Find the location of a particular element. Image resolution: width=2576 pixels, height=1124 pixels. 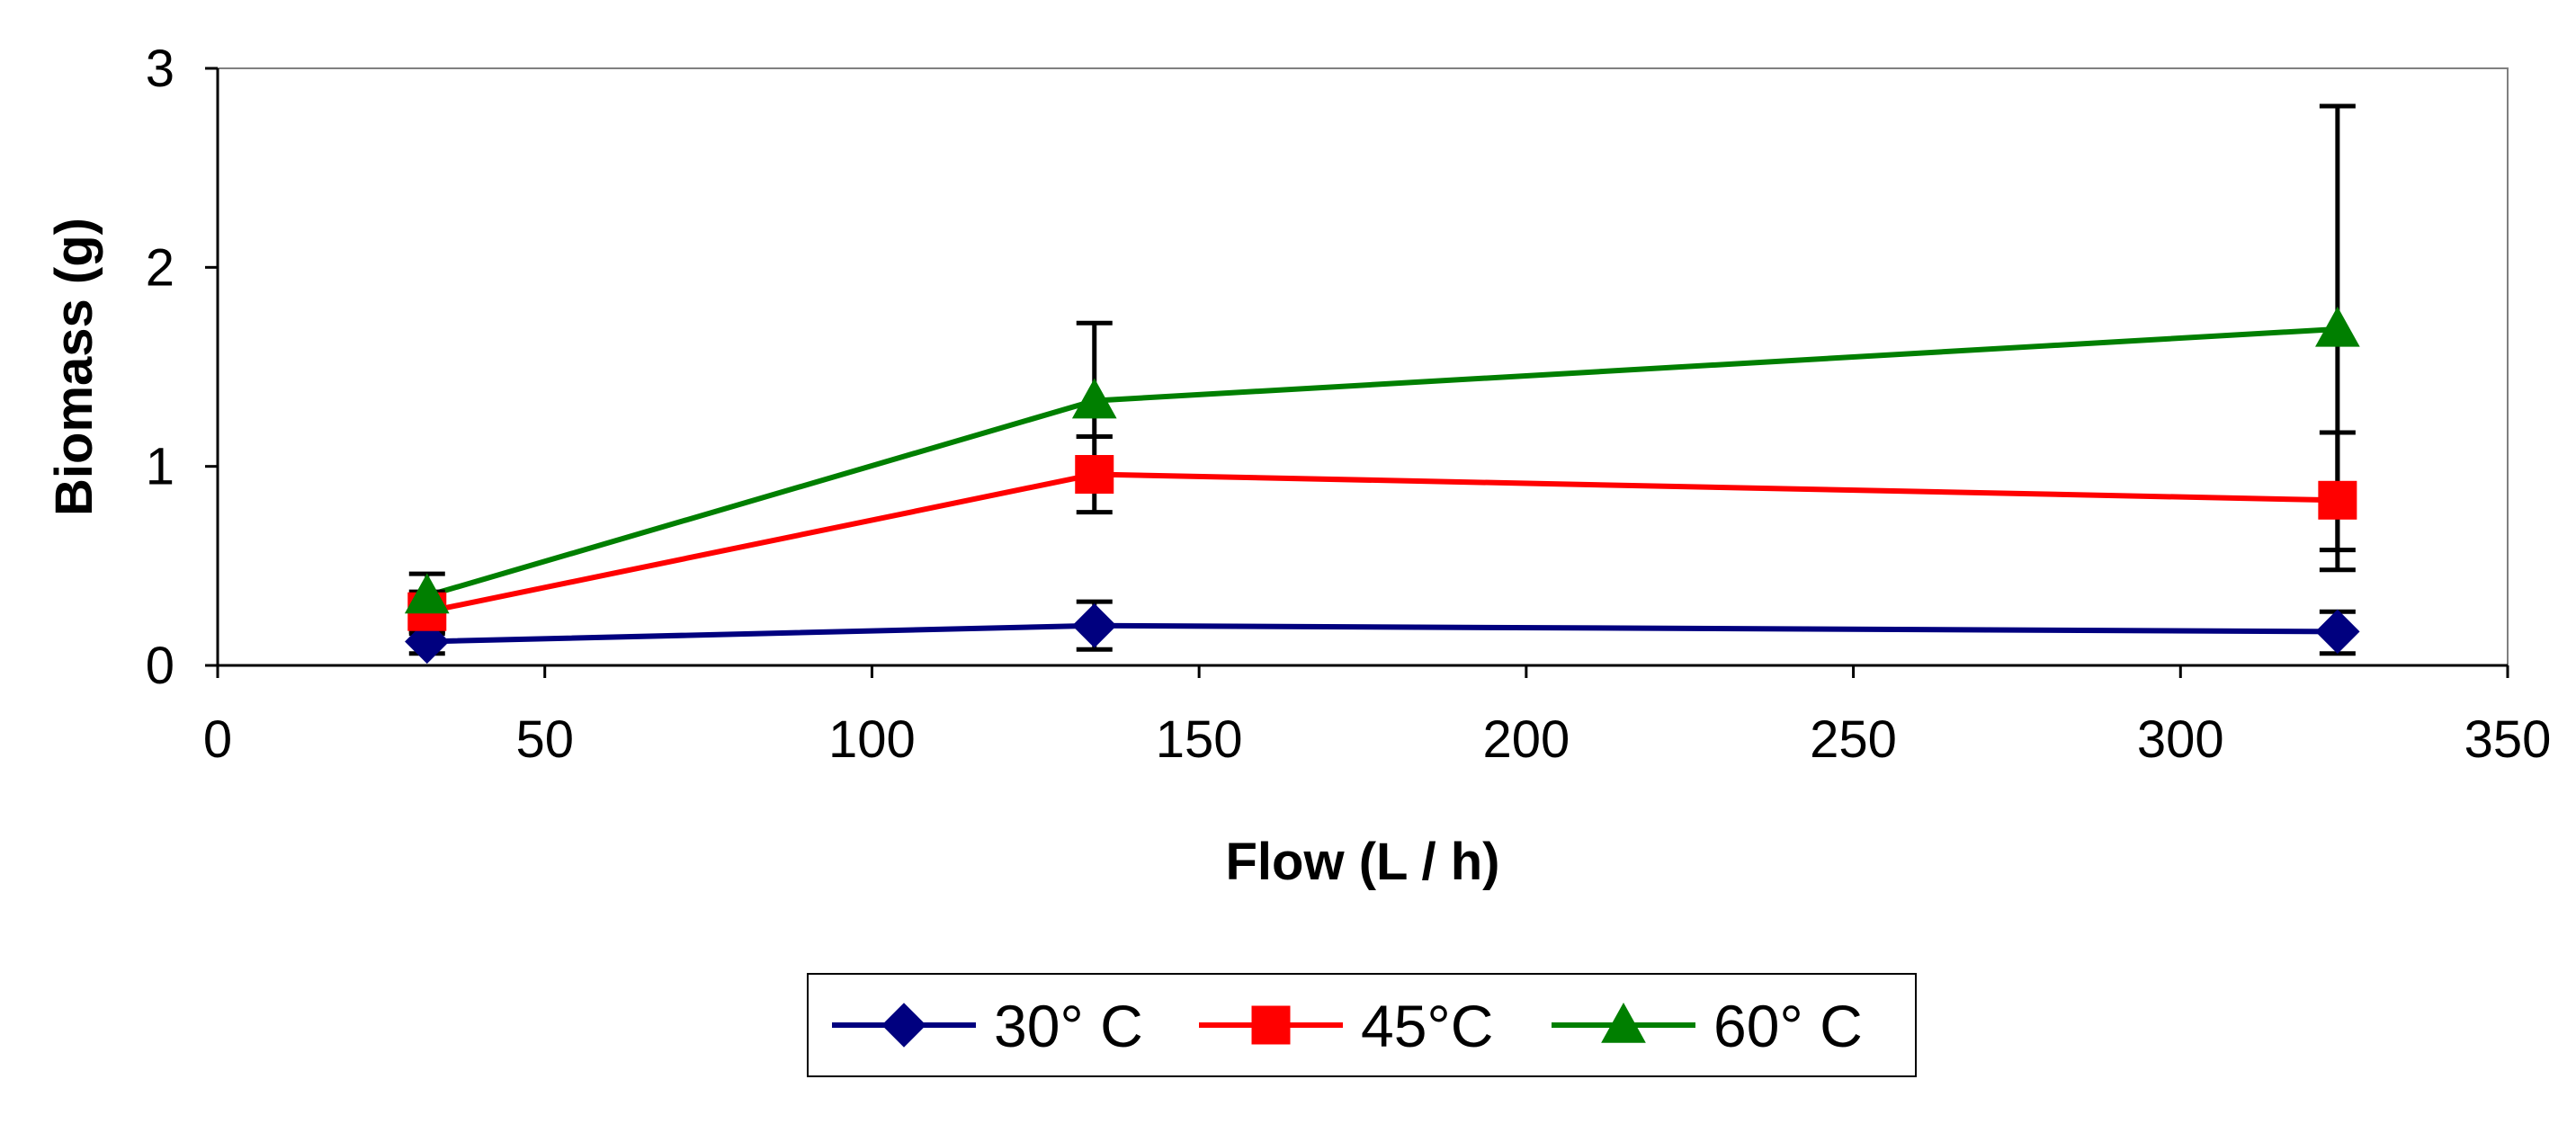

x-tick-label: 100 is located at coordinates (872, 739).